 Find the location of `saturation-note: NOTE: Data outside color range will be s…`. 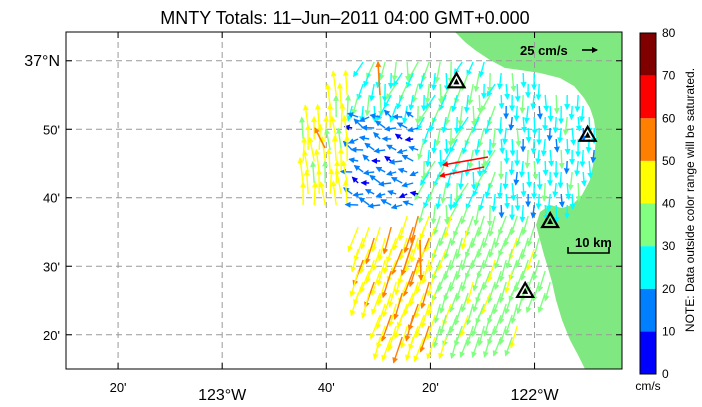

saturation-note: NOTE: Data outside color range will be s… is located at coordinates (690, 200).